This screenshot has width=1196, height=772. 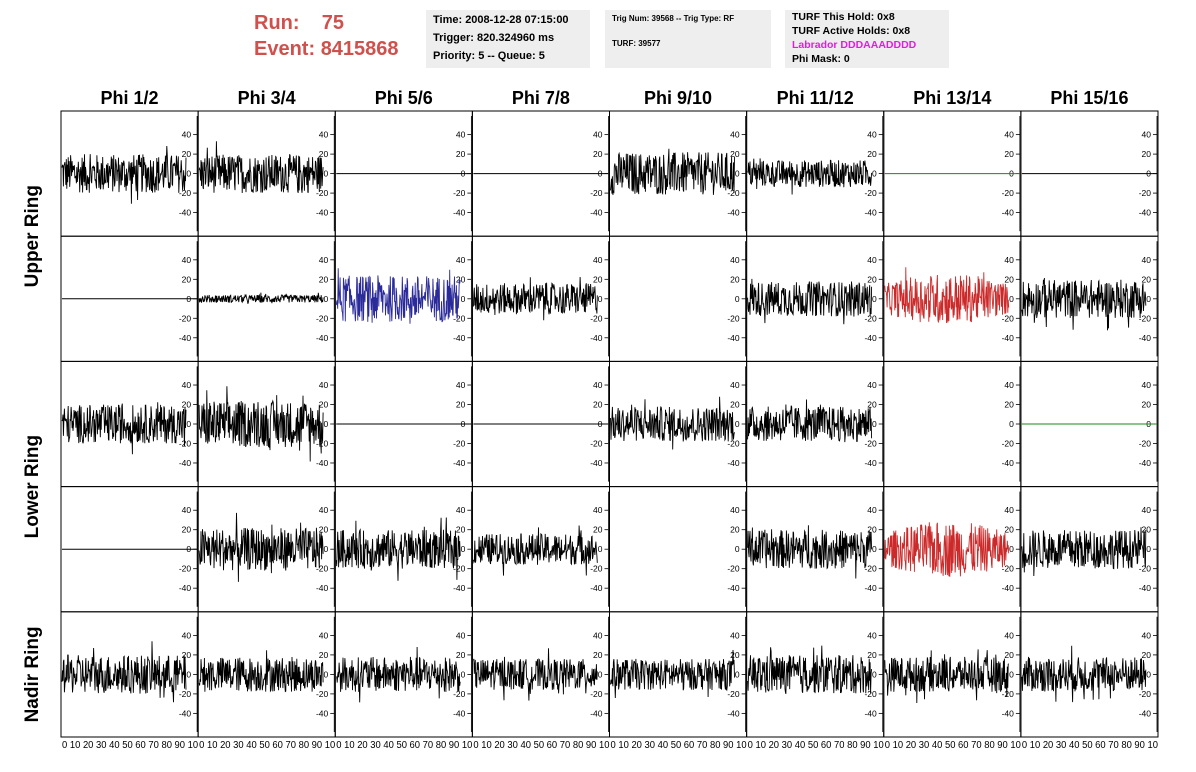 What do you see at coordinates (673, 18) in the screenshot?
I see `trig-num-text: Trig Num: 39568 -- Trig Type: RF` at bounding box center [673, 18].